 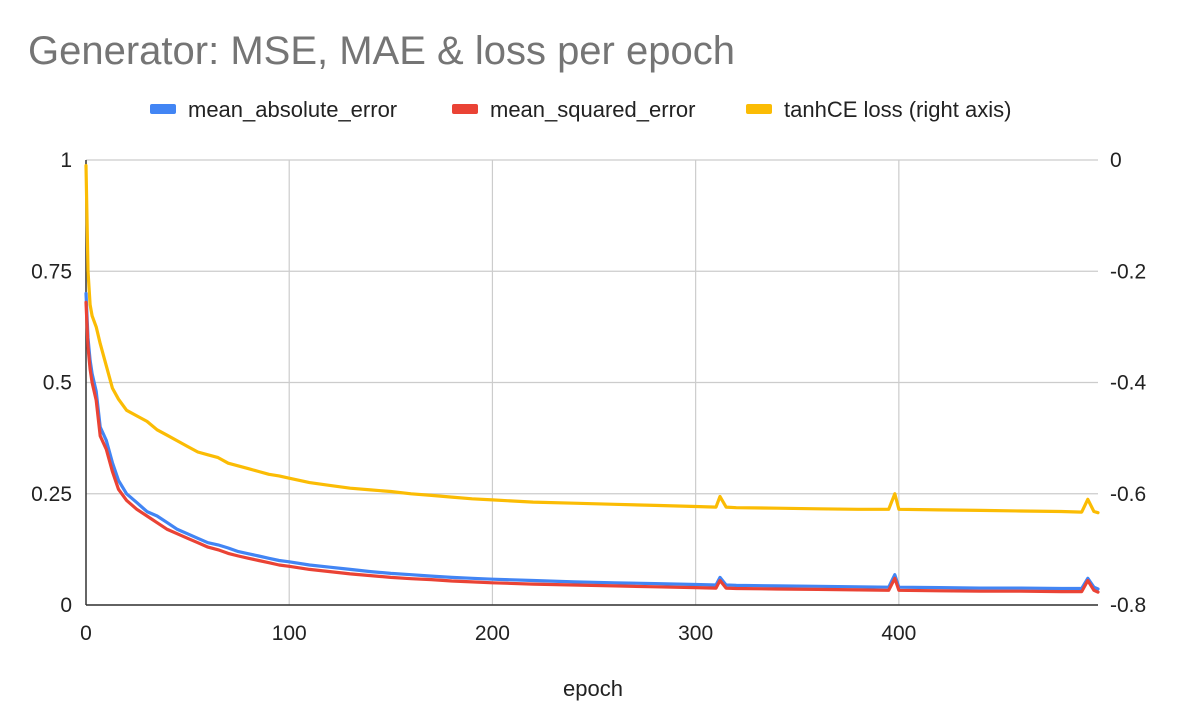 What do you see at coordinates (66, 605) in the screenshot?
I see `y-tick-label: 0` at bounding box center [66, 605].